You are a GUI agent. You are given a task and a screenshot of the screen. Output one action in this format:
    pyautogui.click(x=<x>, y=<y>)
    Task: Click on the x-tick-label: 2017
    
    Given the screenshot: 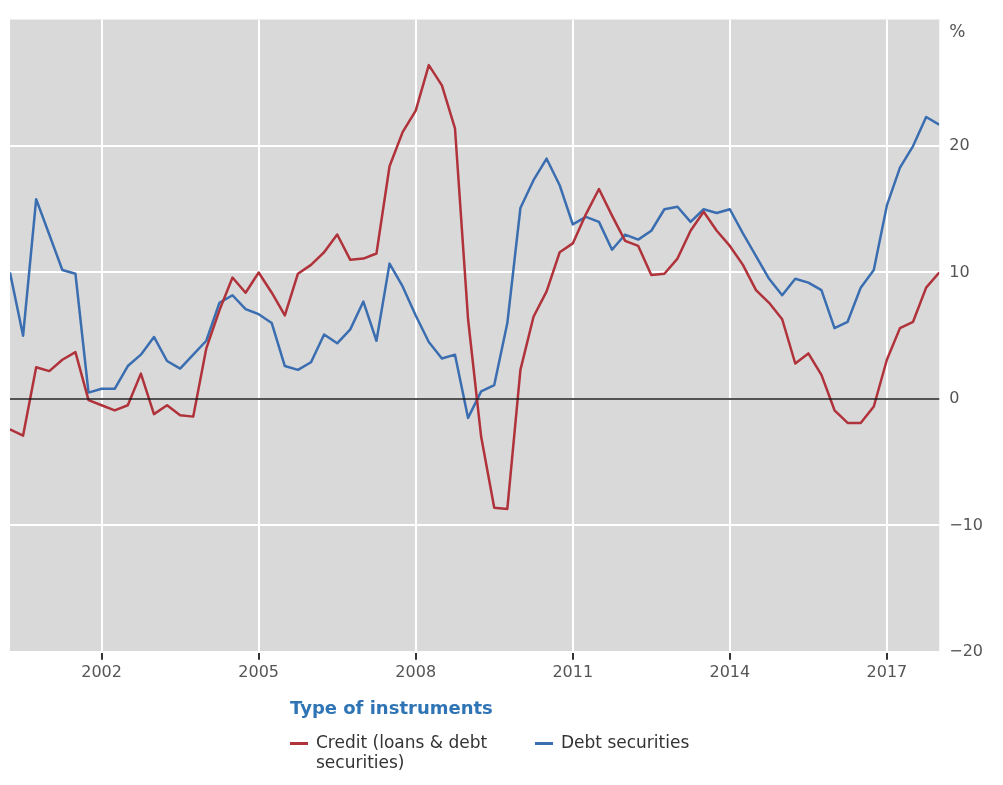 What is the action you would take?
    pyautogui.click(x=887, y=671)
    